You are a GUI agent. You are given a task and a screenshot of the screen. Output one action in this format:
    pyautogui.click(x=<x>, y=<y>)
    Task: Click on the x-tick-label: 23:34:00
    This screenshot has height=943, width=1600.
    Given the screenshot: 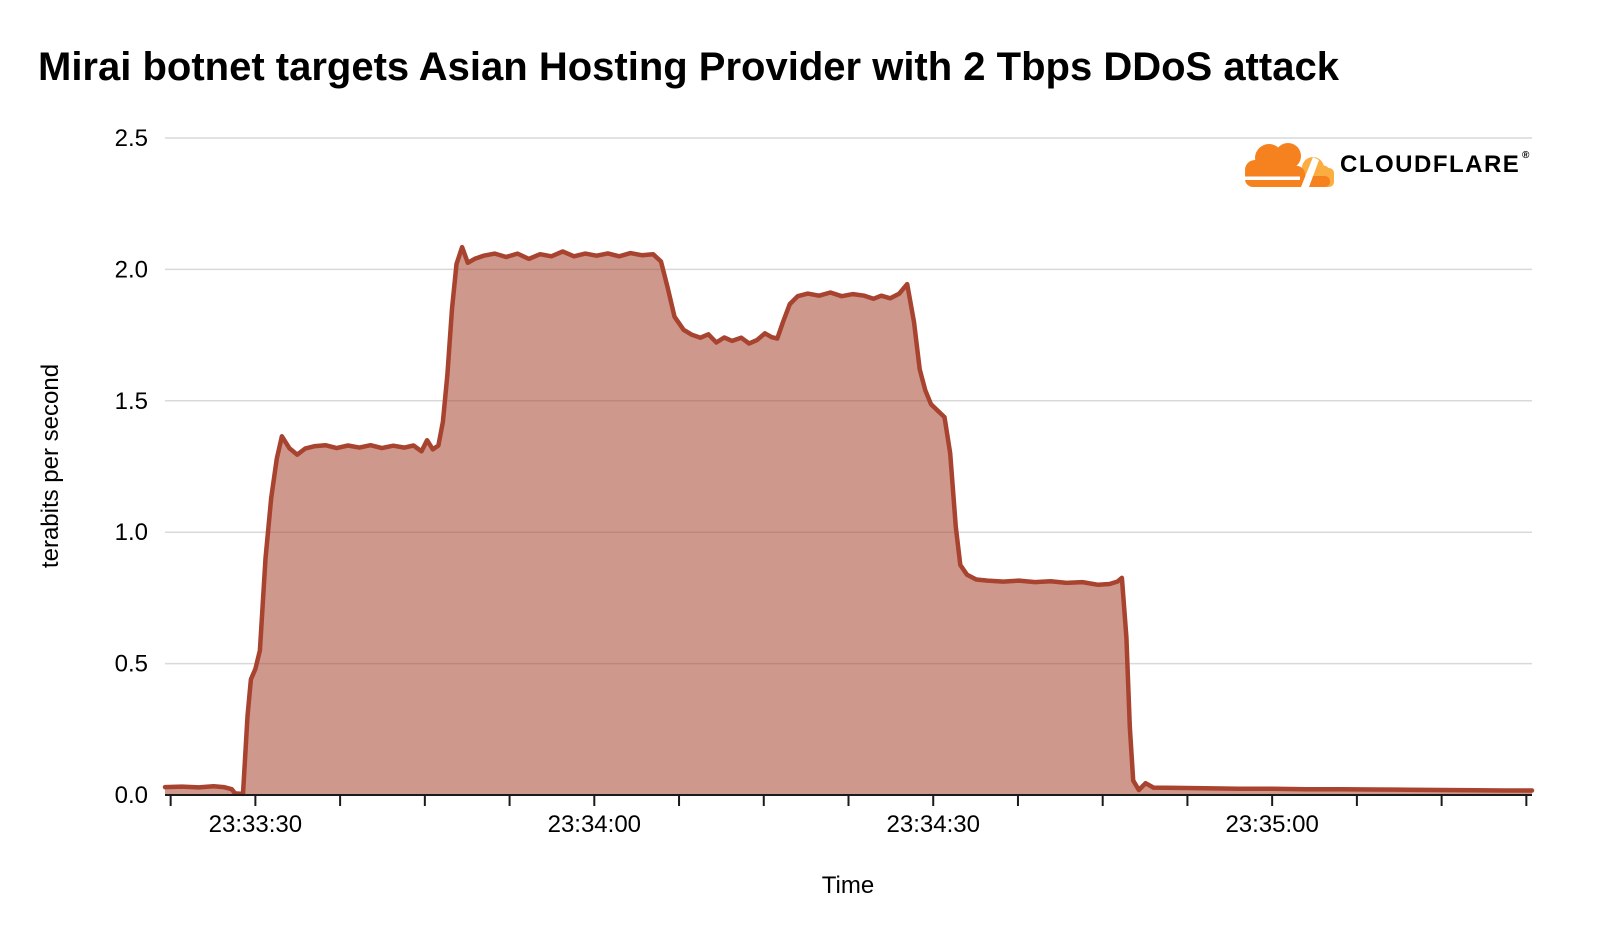 What is the action you would take?
    pyautogui.click(x=594, y=824)
    